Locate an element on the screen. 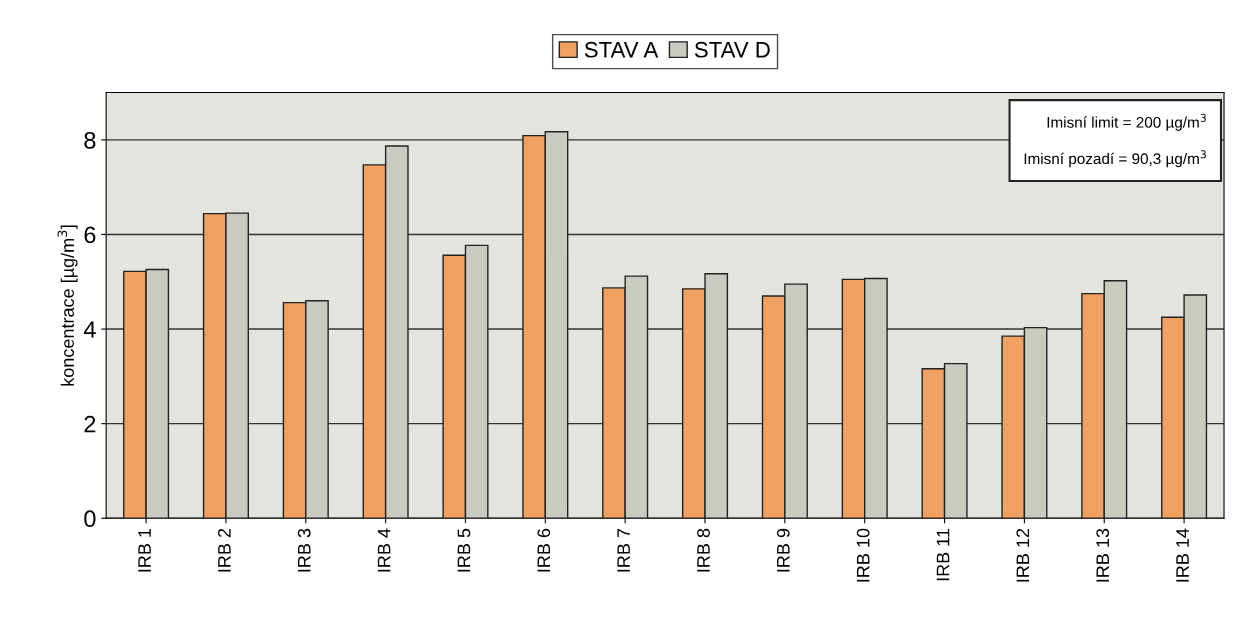  legend-label: STAV D is located at coordinates (732, 49).